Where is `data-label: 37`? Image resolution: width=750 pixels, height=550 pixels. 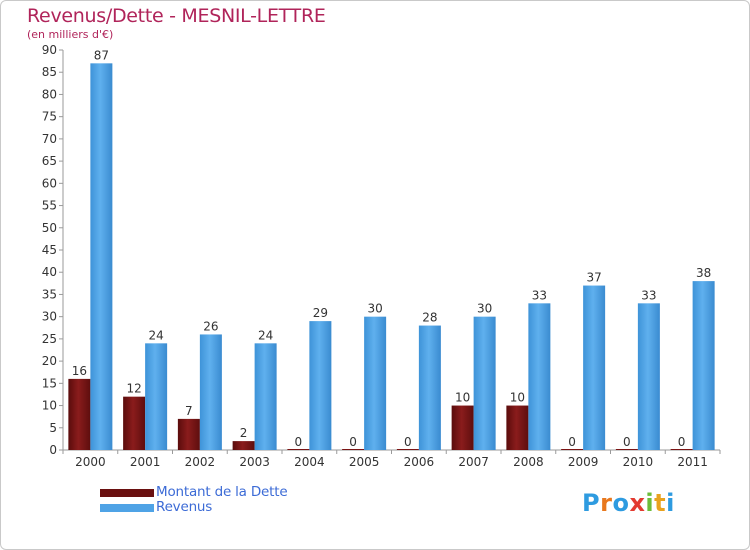 data-label: 37 is located at coordinates (593, 278).